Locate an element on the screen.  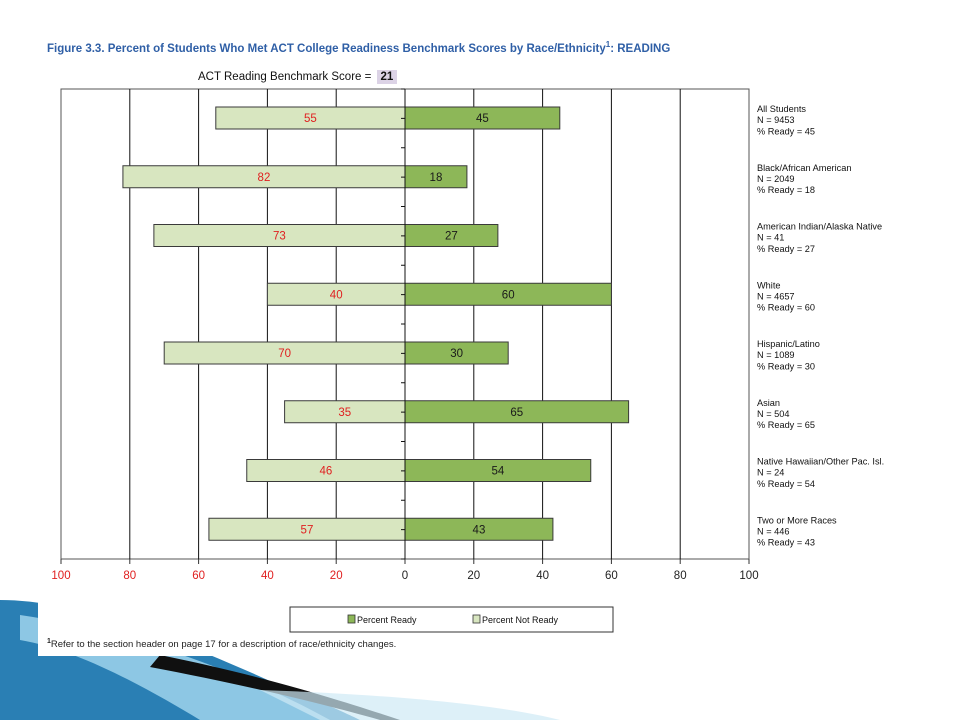
data-label-not-ready: 35 is located at coordinates (344, 413).